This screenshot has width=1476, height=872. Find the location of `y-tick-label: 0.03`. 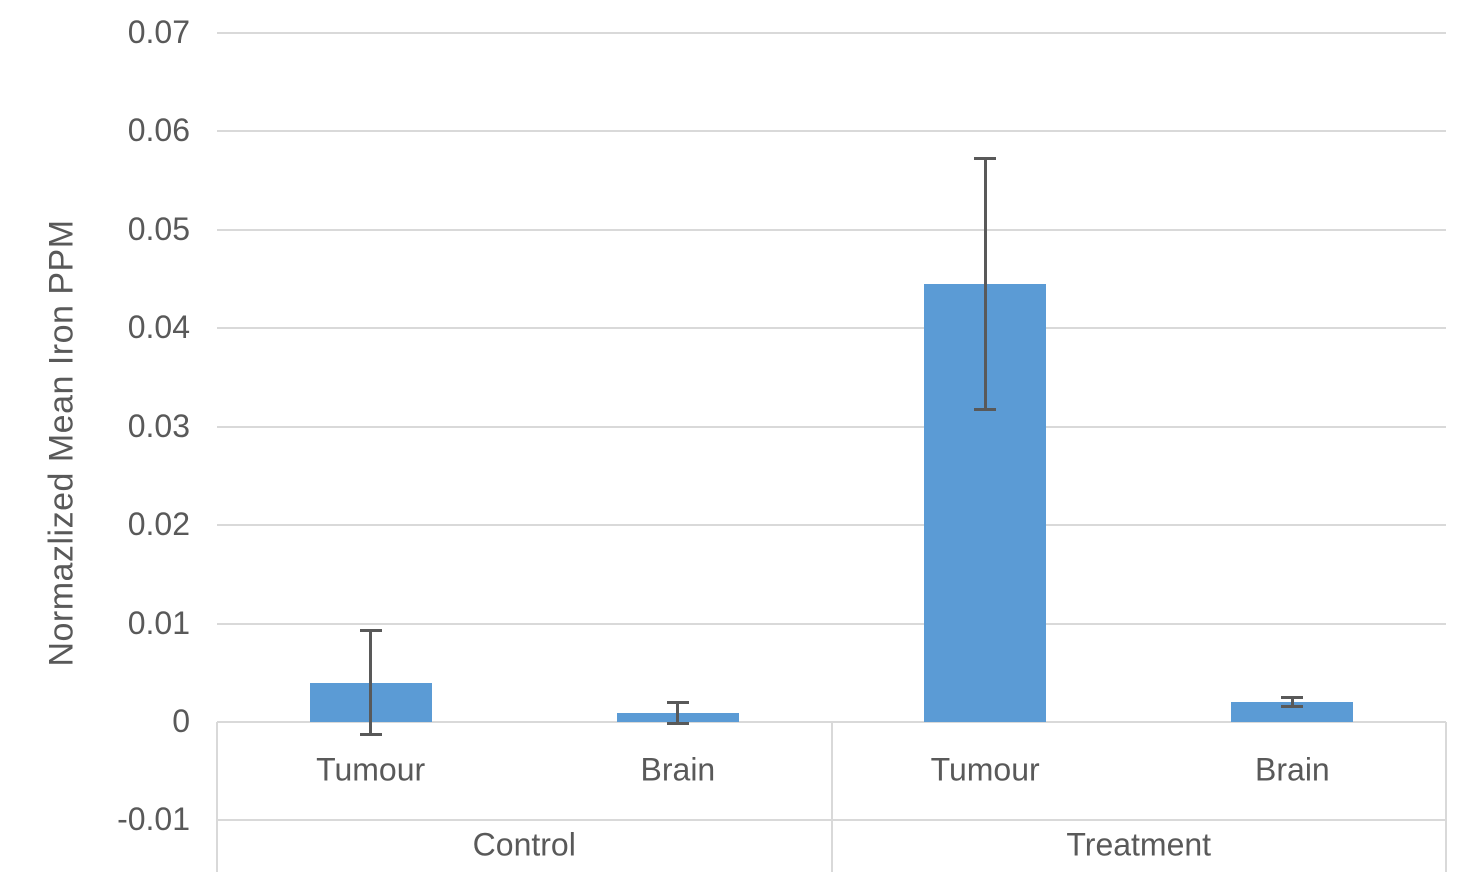

y-tick-label: 0.03 is located at coordinates (158, 425).